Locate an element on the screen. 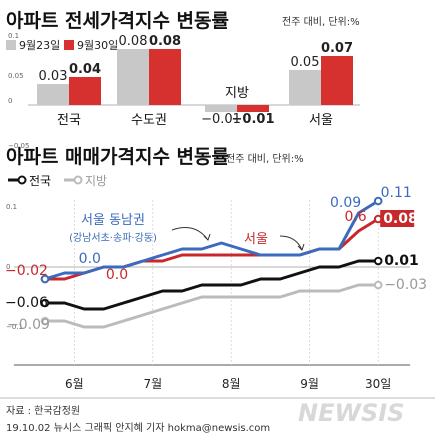  line-value-label: 0.08 is located at coordinates (400, 219).